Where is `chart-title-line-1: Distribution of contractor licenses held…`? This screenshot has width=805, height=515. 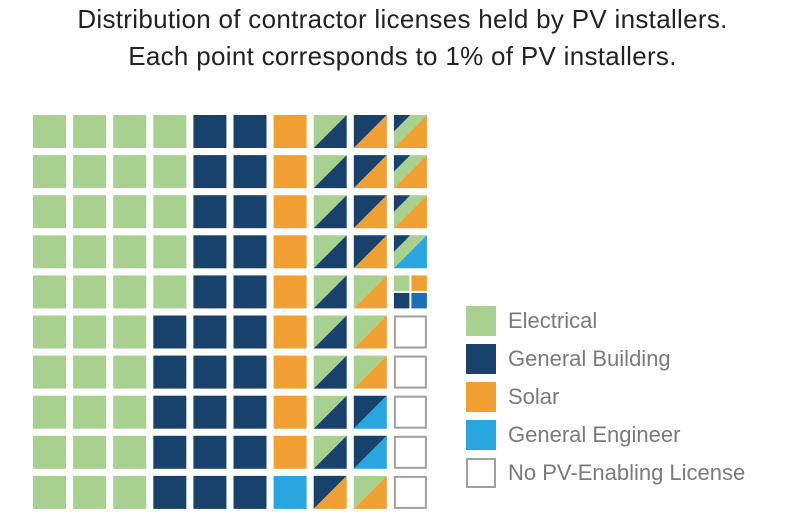
chart-title-line-1: Distribution of contractor licenses held… is located at coordinates (402, 19).